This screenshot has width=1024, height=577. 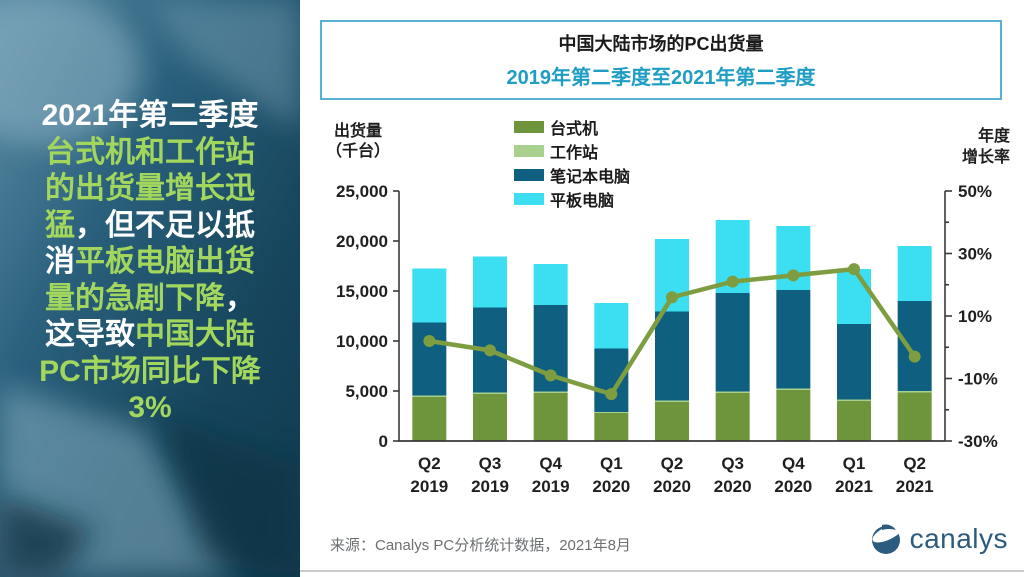 I want to click on right-axis-title-line1: 年度, so click(x=993, y=136).